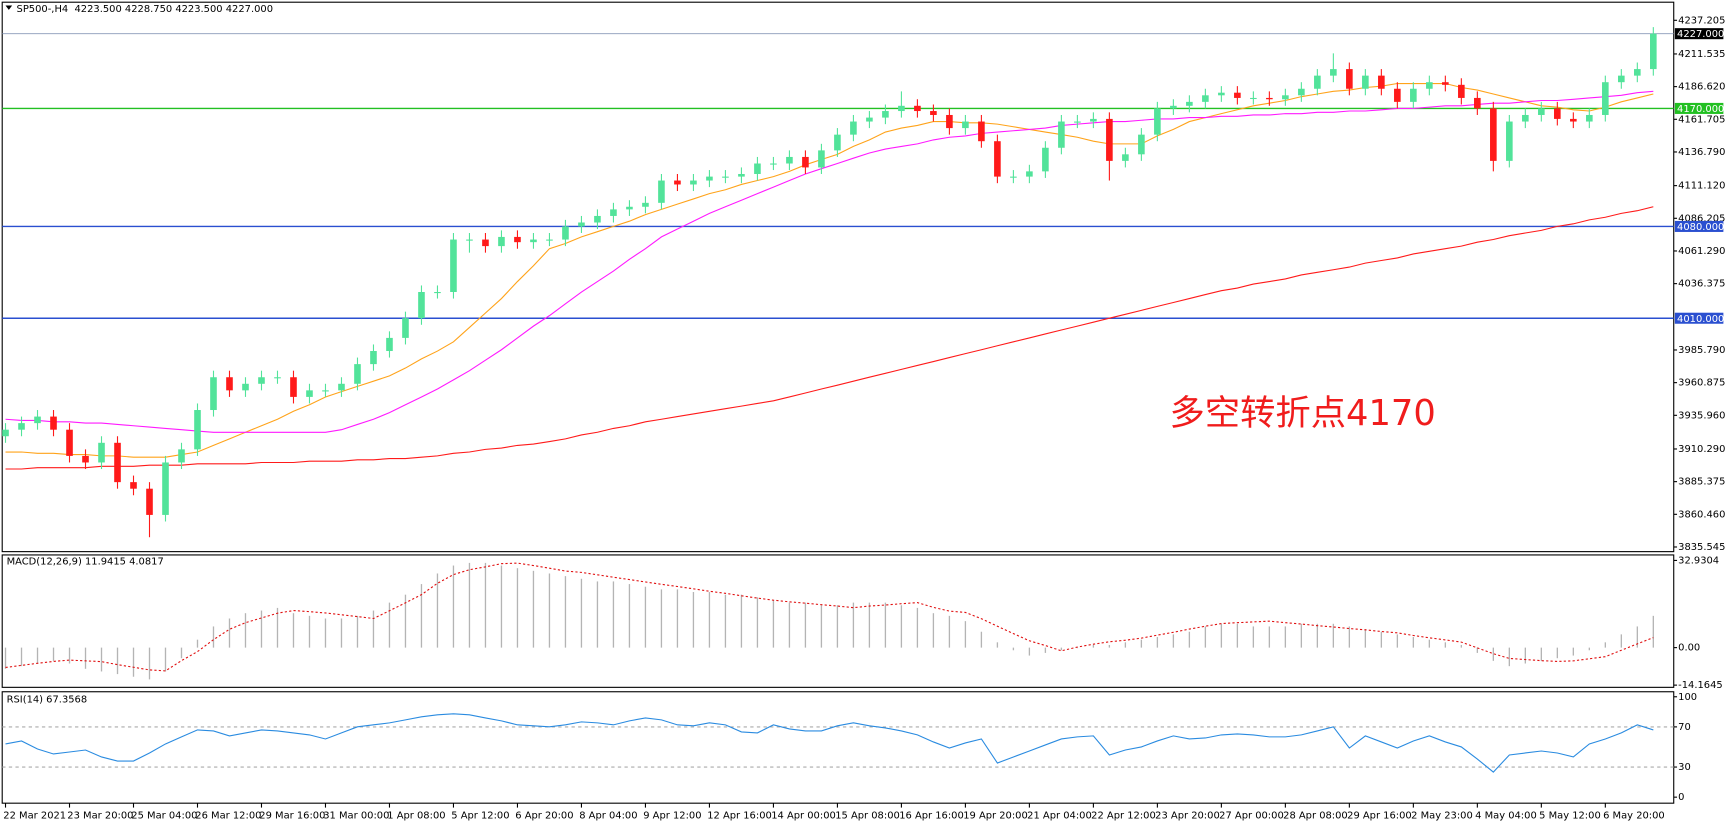 The width and height of the screenshot is (1730, 829). What do you see at coordinates (1700, 319) in the screenshot?
I see `level-label: 4010.000` at bounding box center [1700, 319].